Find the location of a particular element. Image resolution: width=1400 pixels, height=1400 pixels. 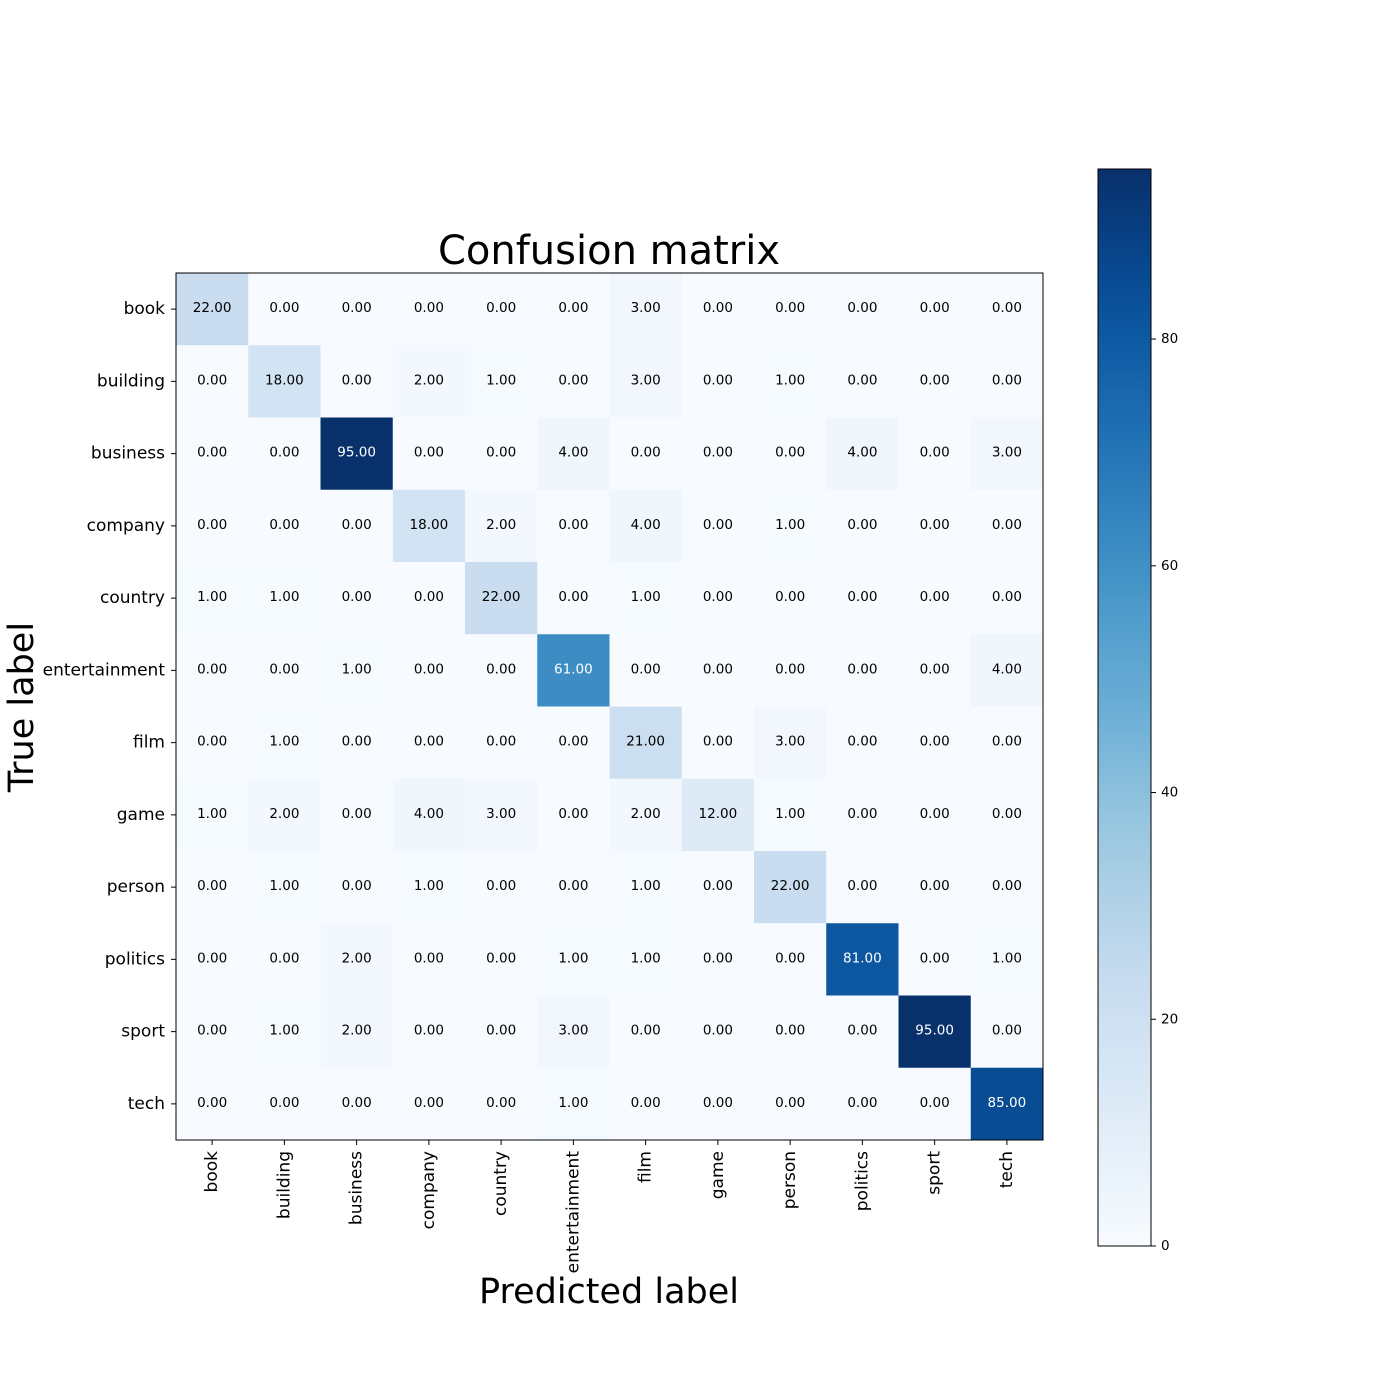

x-tick-label: tech is located at coordinates (1007, 1169).